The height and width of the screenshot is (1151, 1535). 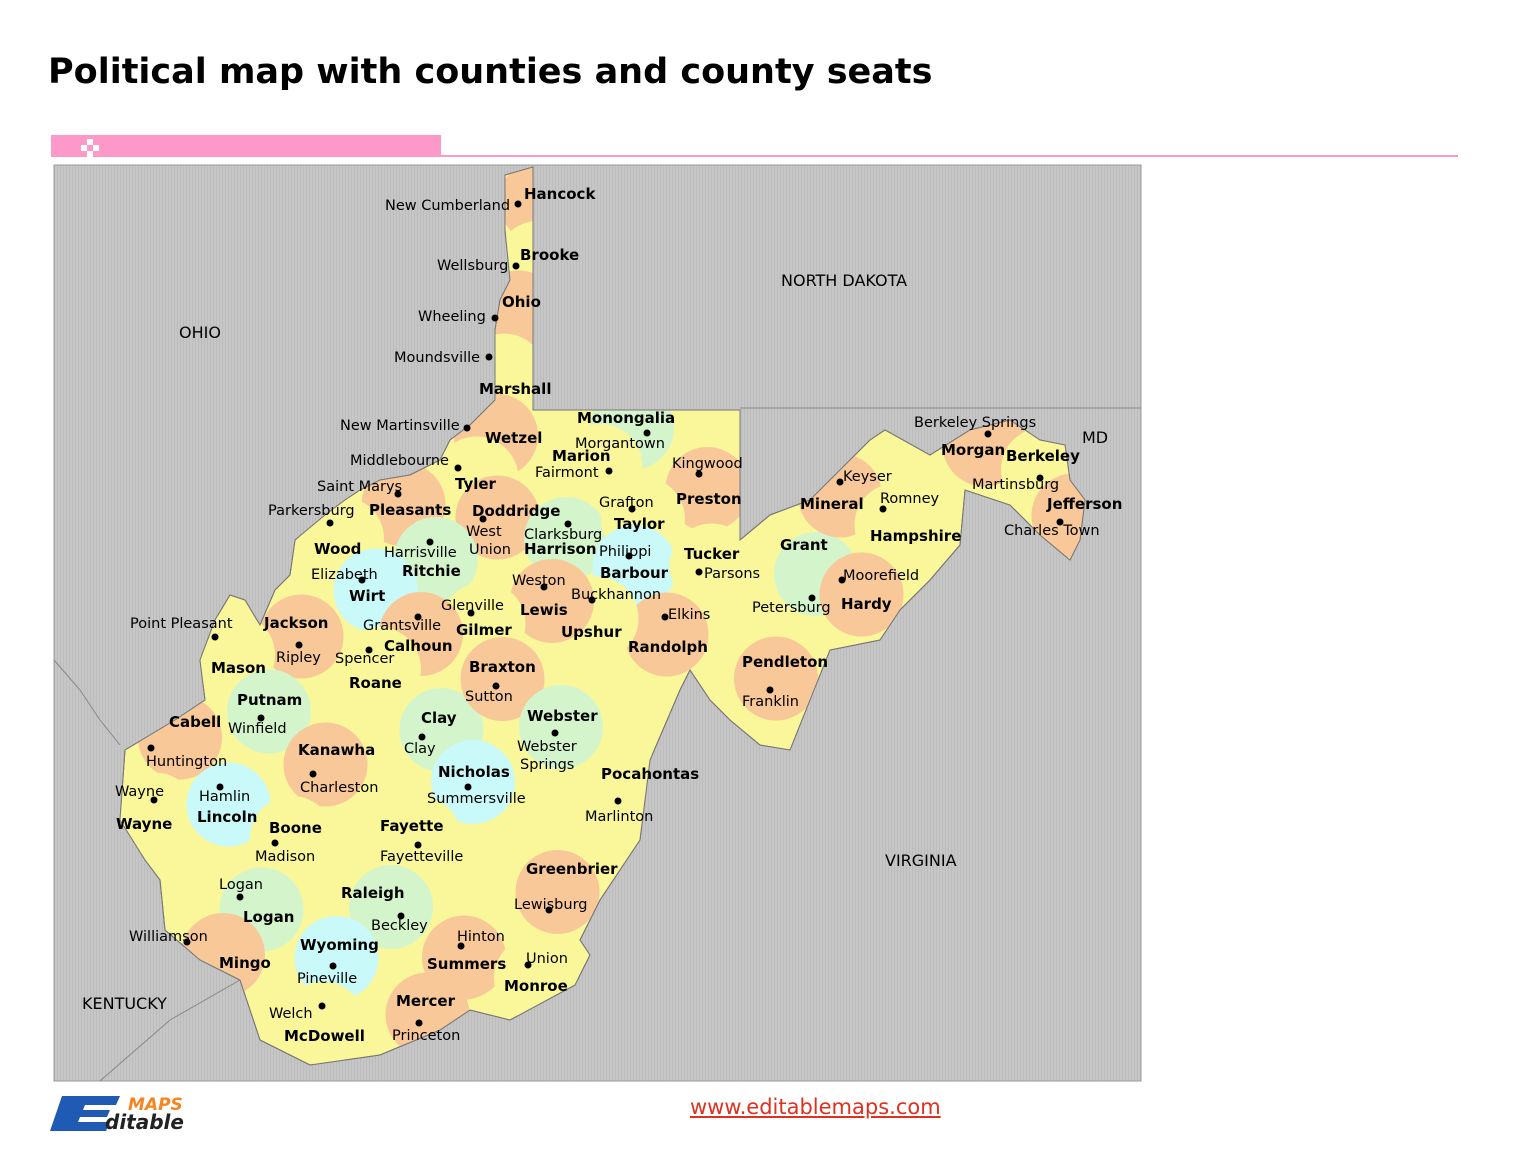 I want to click on county-name: Calhoun, so click(x=418, y=646).